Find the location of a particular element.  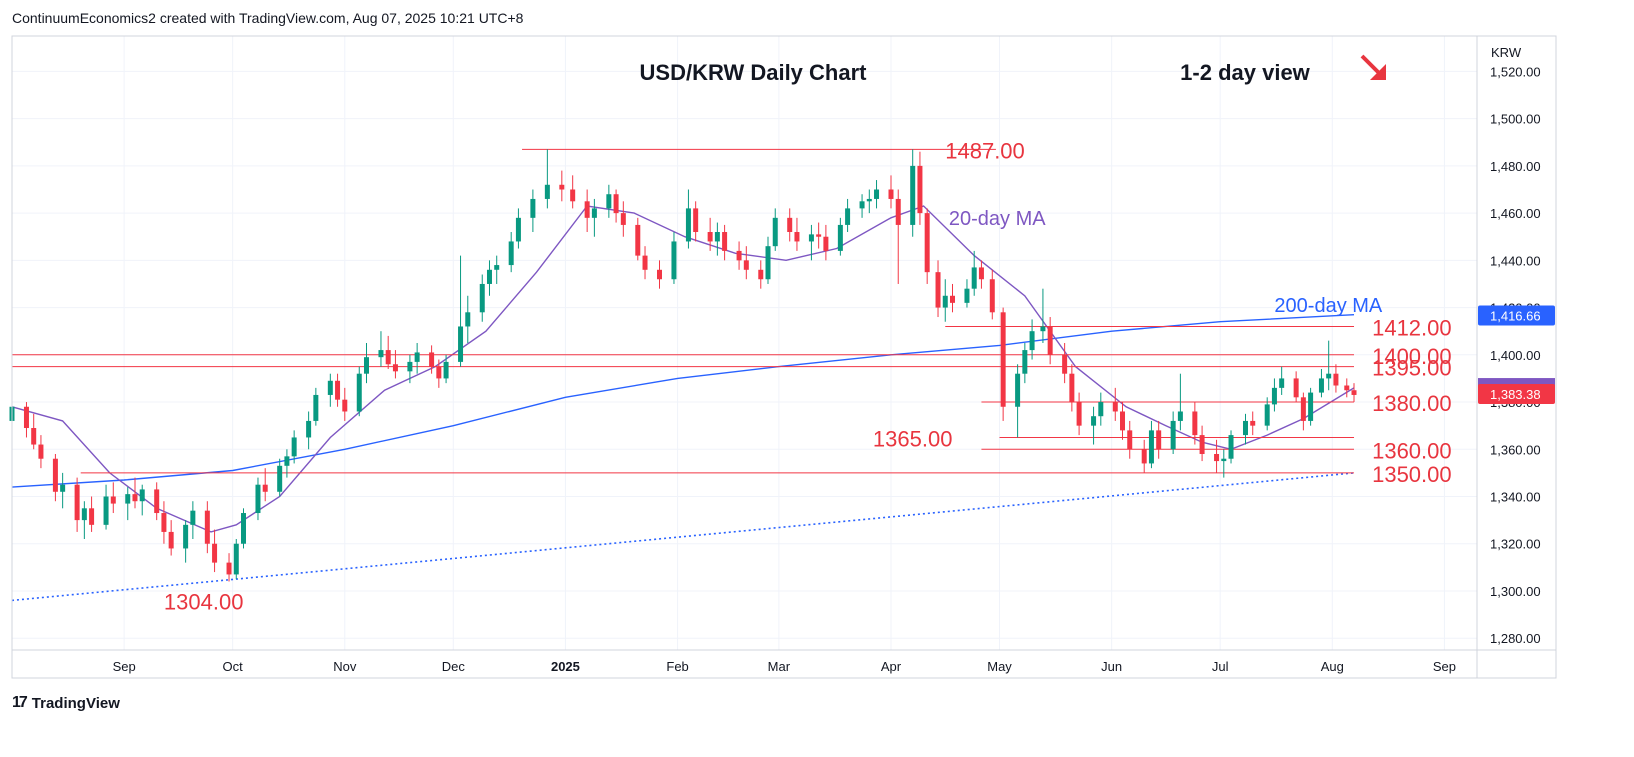

last-price-tag-text: 1,383.38 is located at coordinates (1515, 394).